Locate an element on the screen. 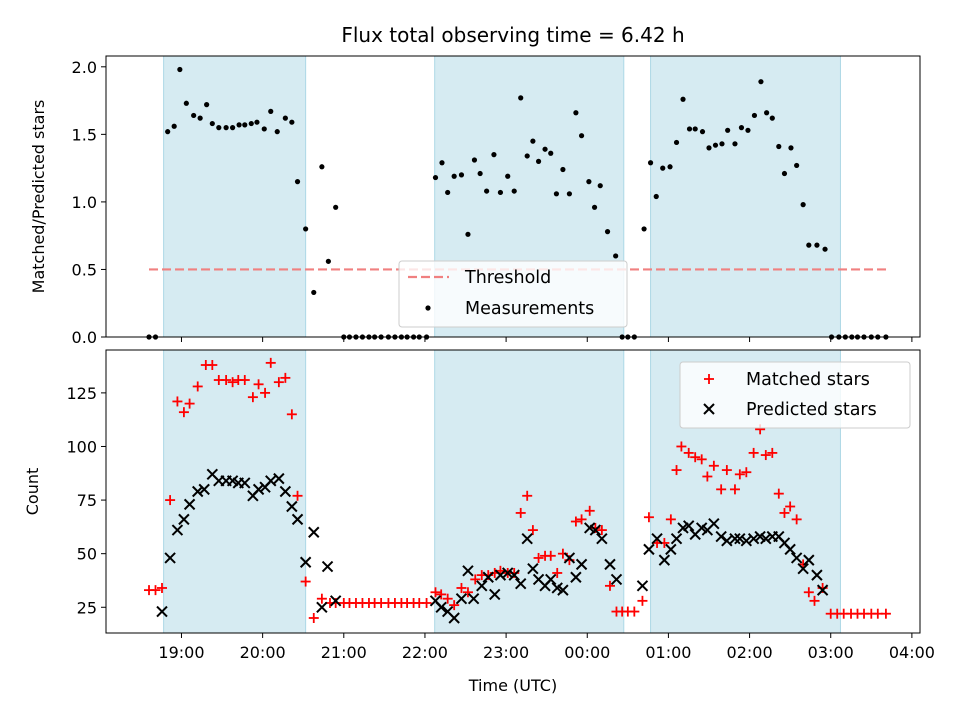  x-tick-label: 00:00 is located at coordinates (587, 652).